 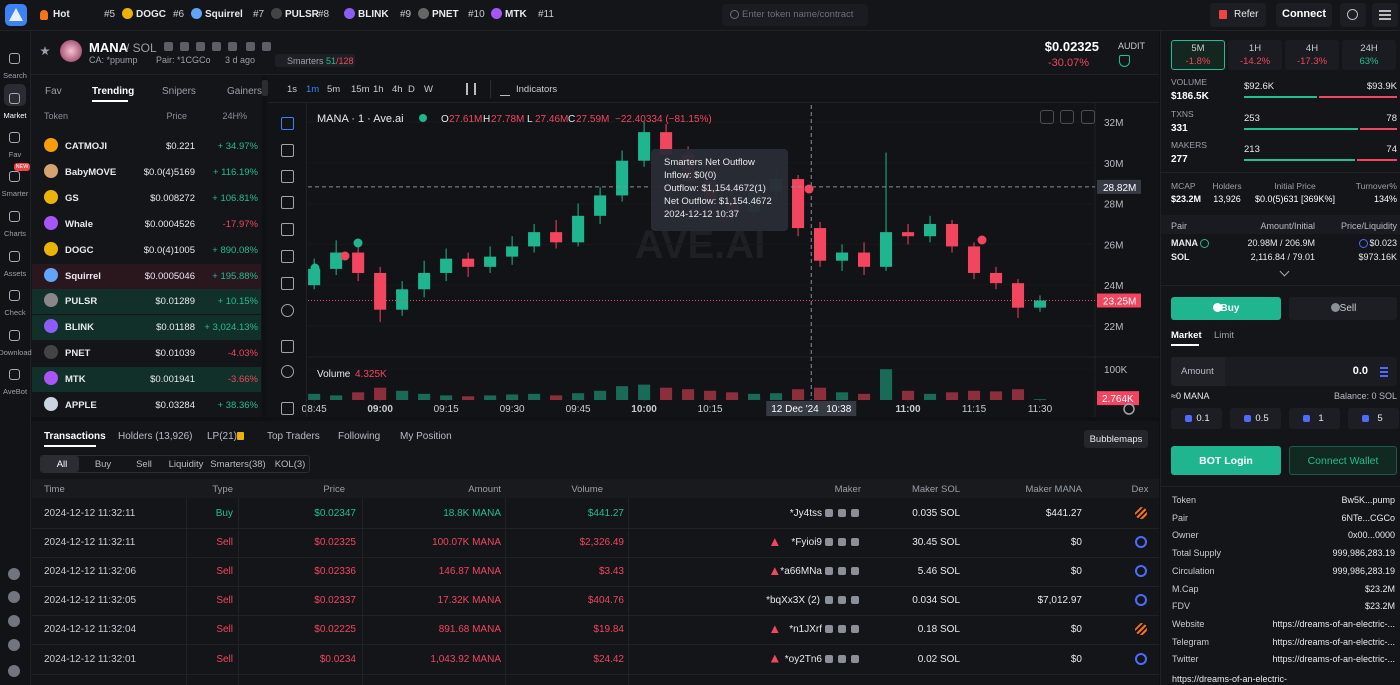 I want to click on hot-name: PULSR, so click(x=302, y=14).